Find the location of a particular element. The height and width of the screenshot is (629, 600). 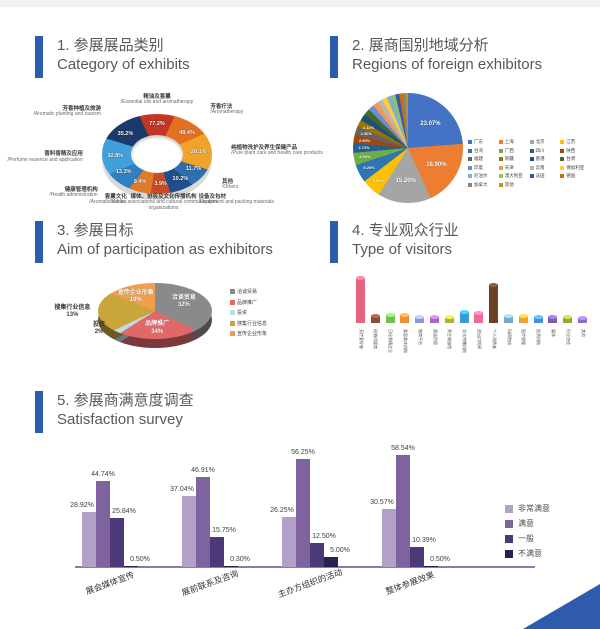

satisfaction-value-label: 37.04% is located at coordinates (182, 490).